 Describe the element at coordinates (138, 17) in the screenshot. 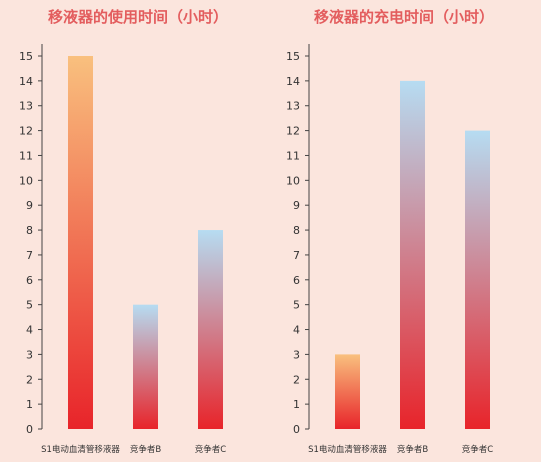

I see `chart-title: 移液器的使用时间（小时）` at that location.